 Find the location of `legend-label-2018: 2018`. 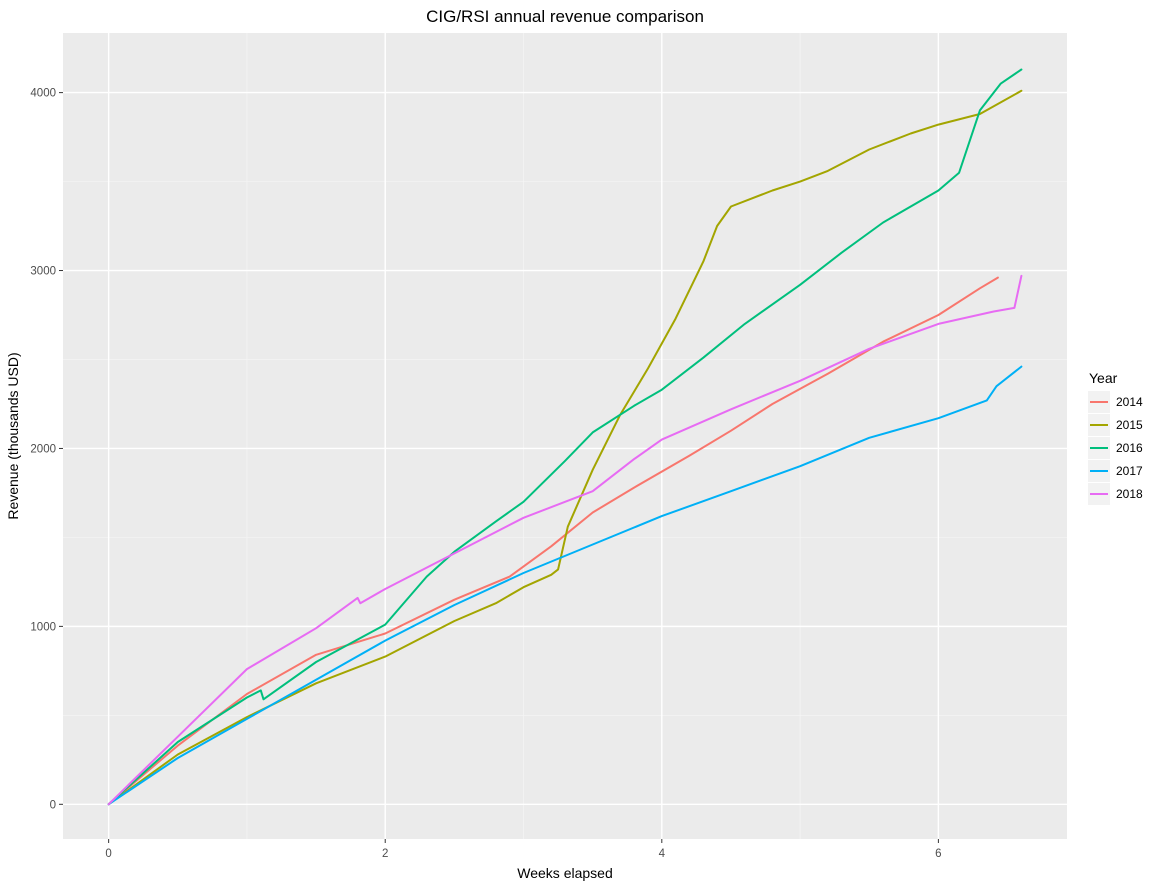

legend-label-2018: 2018 is located at coordinates (1129, 494).